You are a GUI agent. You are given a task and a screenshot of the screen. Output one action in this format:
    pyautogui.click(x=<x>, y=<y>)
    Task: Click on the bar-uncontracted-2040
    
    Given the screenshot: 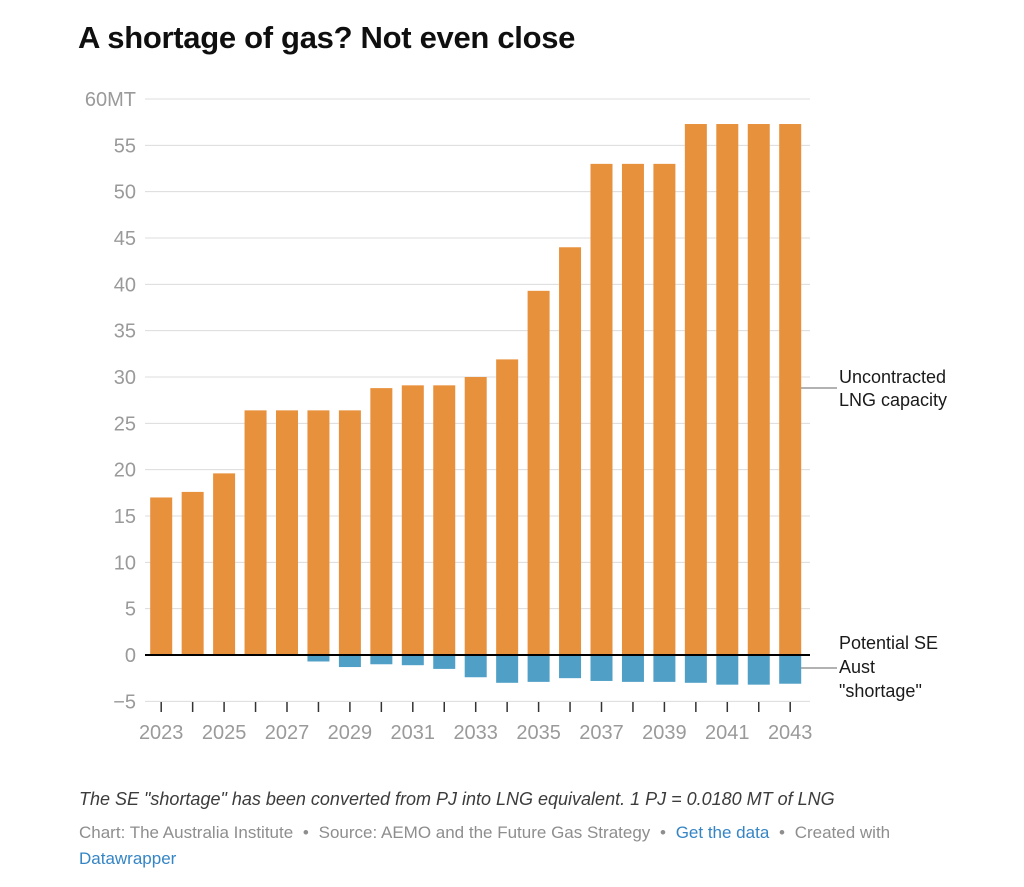 What is the action you would take?
    pyautogui.click(x=695, y=389)
    